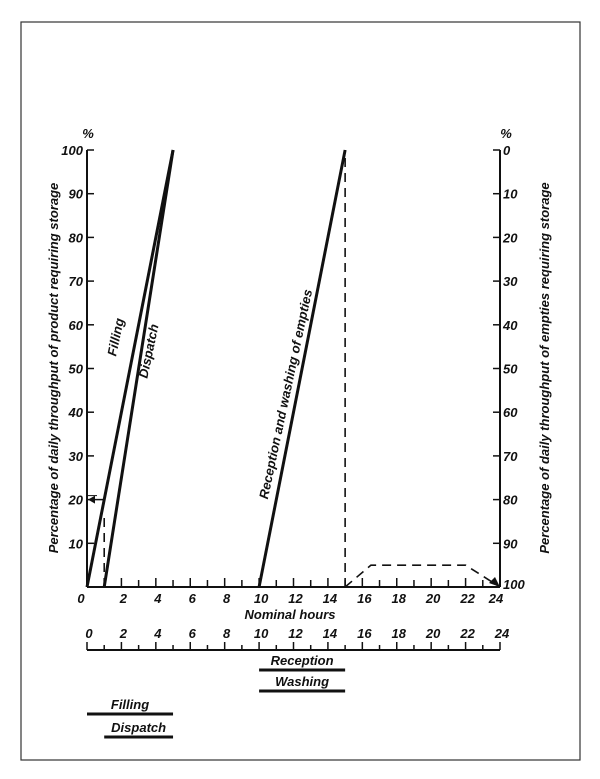 Image resolution: width=600 pixels, height=779 pixels. Describe the element at coordinates (510, 543) in the screenshot. I see `y-tick-label-right: 90` at that location.